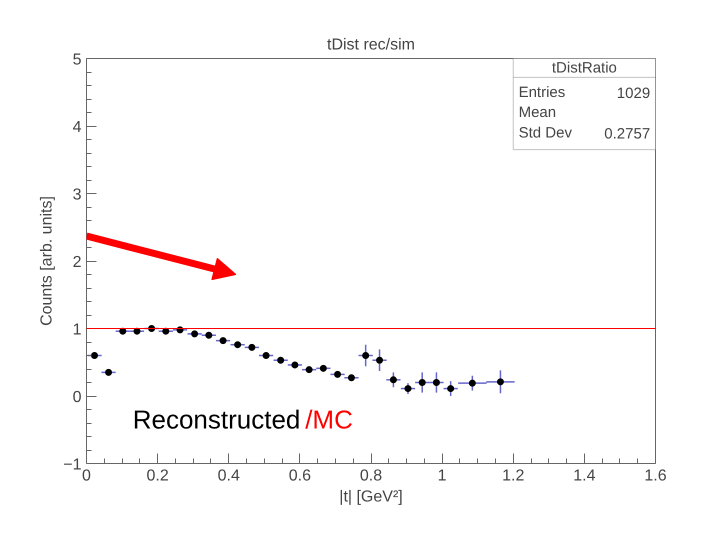  What do you see at coordinates (77, 127) in the screenshot?
I see `y-tick-label: 4` at bounding box center [77, 127].